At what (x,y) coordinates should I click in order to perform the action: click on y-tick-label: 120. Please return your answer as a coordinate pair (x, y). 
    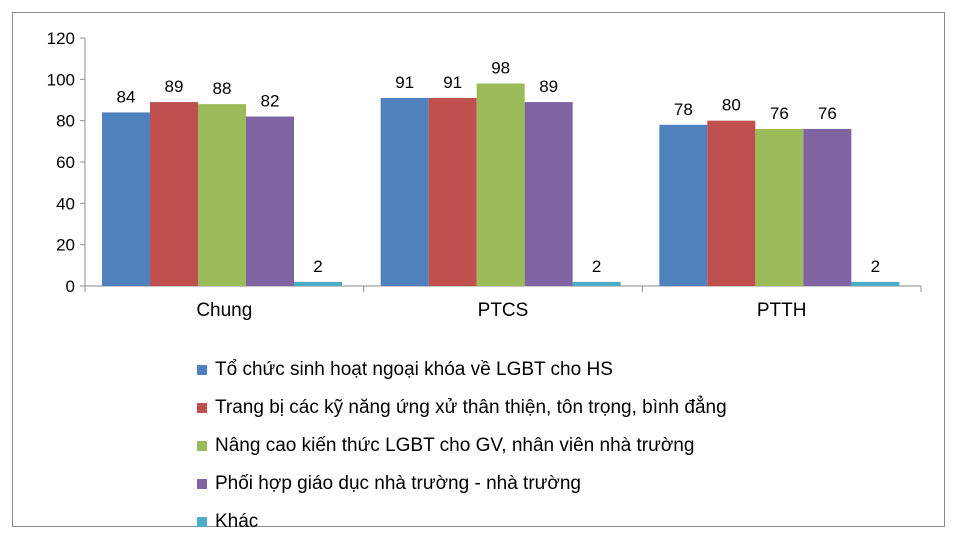
    Looking at the image, I should click on (61, 38).